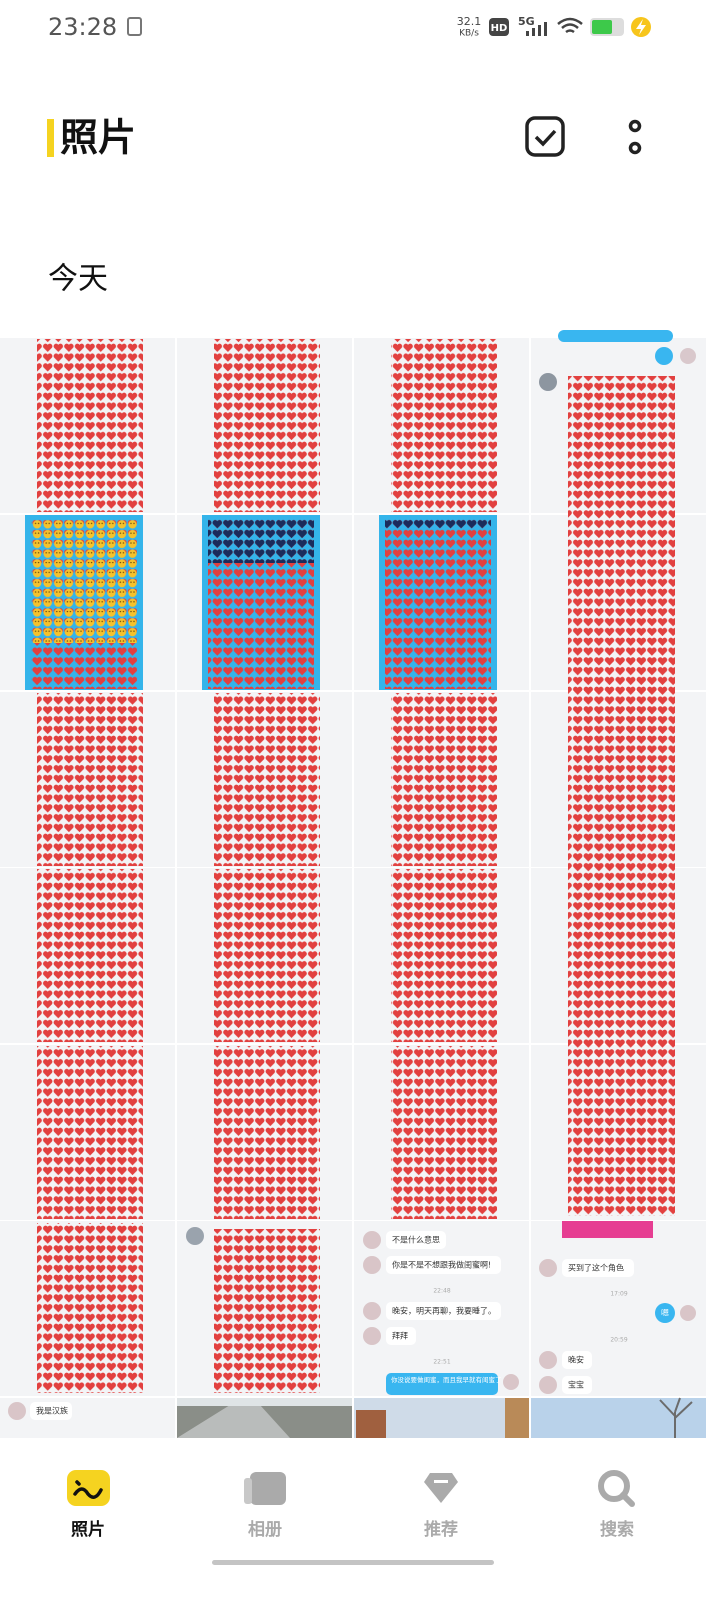  What do you see at coordinates (664, 356) in the screenshot?
I see `emoji-bubble` at bounding box center [664, 356].